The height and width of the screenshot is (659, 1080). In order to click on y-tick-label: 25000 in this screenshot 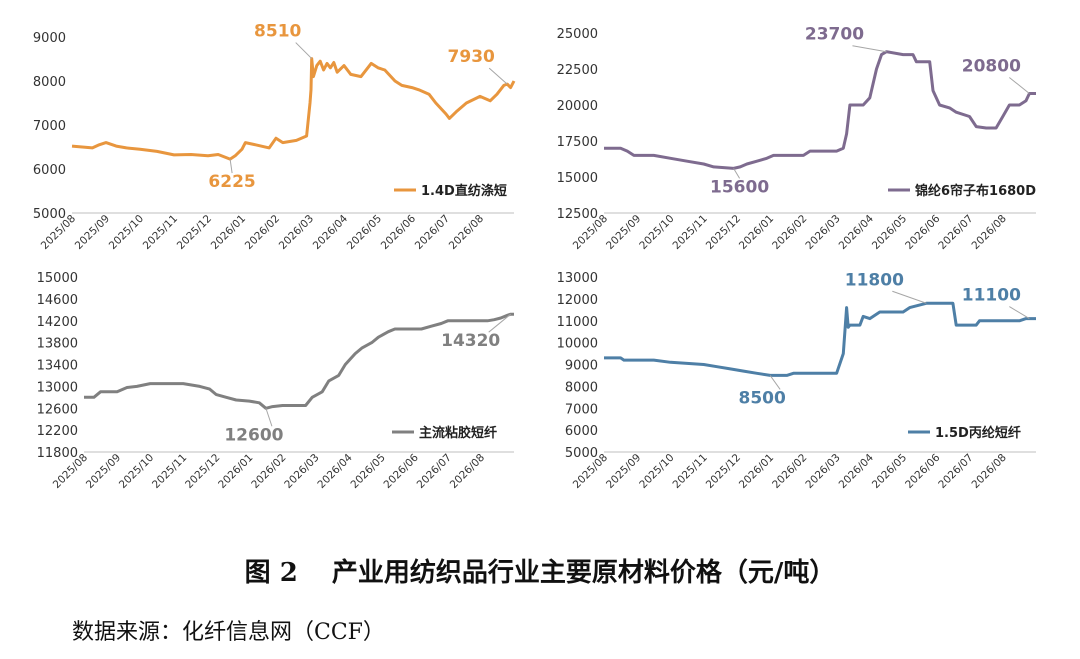, I will do `click(577, 34)`.